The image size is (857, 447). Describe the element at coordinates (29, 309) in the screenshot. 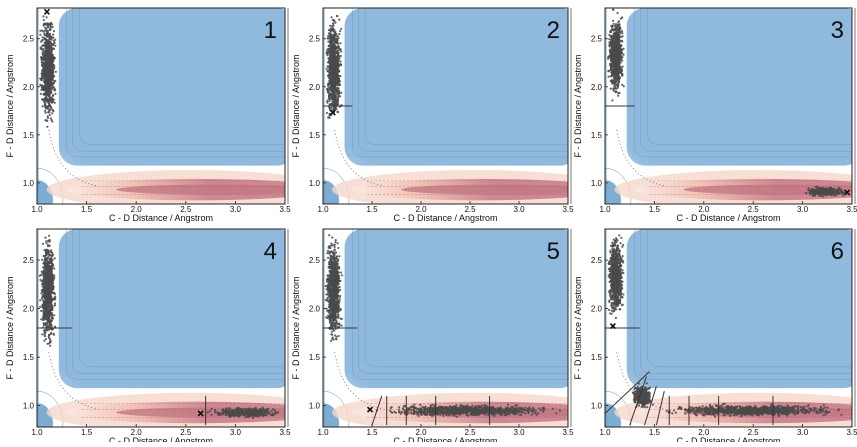

I see `y-tick-label: 2.0` at that location.